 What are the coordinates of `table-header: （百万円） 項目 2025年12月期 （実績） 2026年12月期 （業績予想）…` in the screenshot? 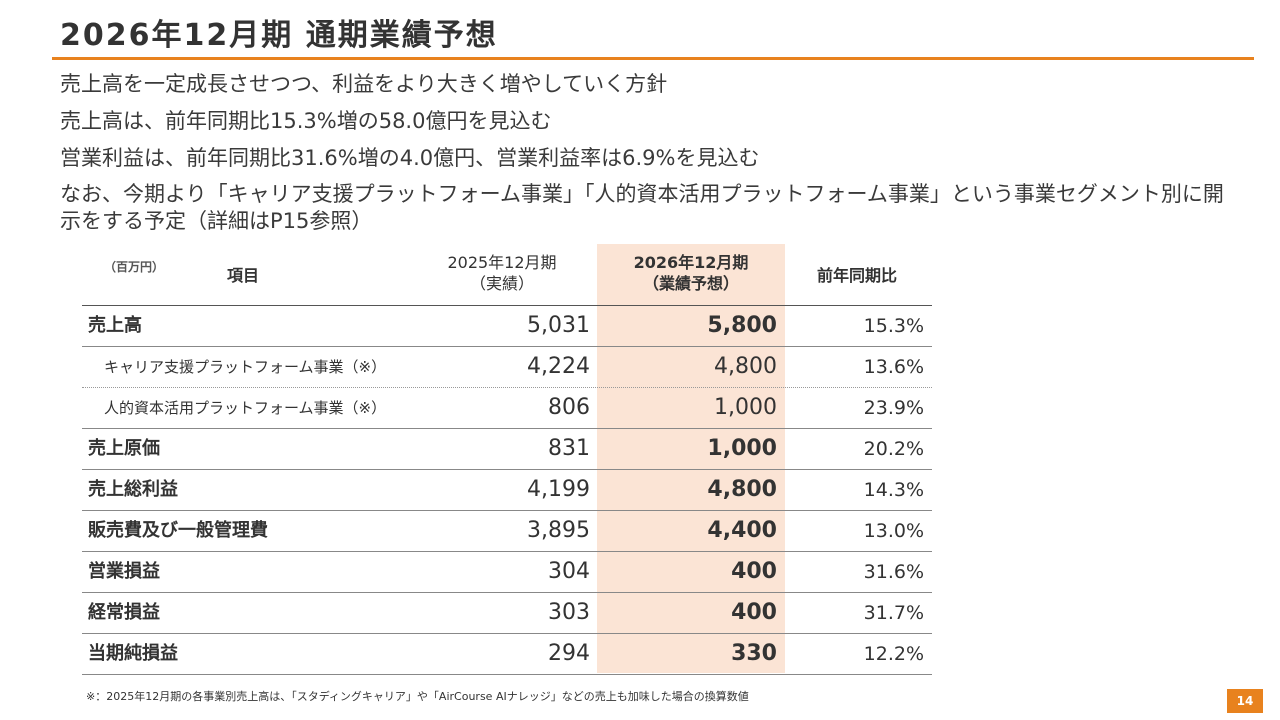 It's located at (507, 275).